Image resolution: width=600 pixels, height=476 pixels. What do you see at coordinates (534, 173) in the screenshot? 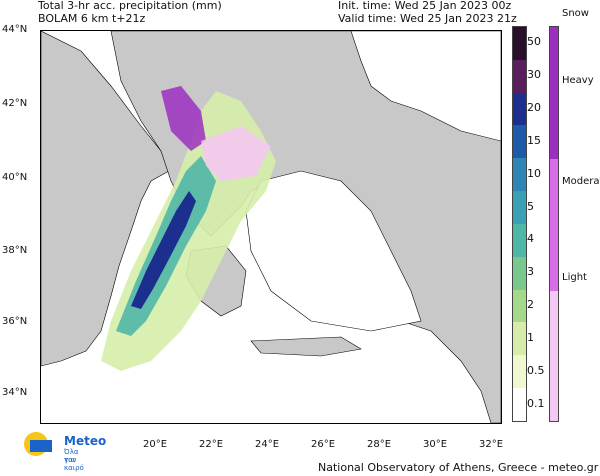
I see `precip-scale-label: 10` at bounding box center [534, 173].